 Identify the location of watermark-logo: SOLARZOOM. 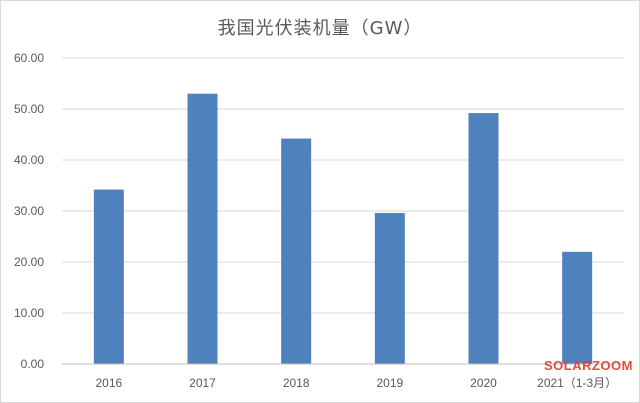
(588, 365).